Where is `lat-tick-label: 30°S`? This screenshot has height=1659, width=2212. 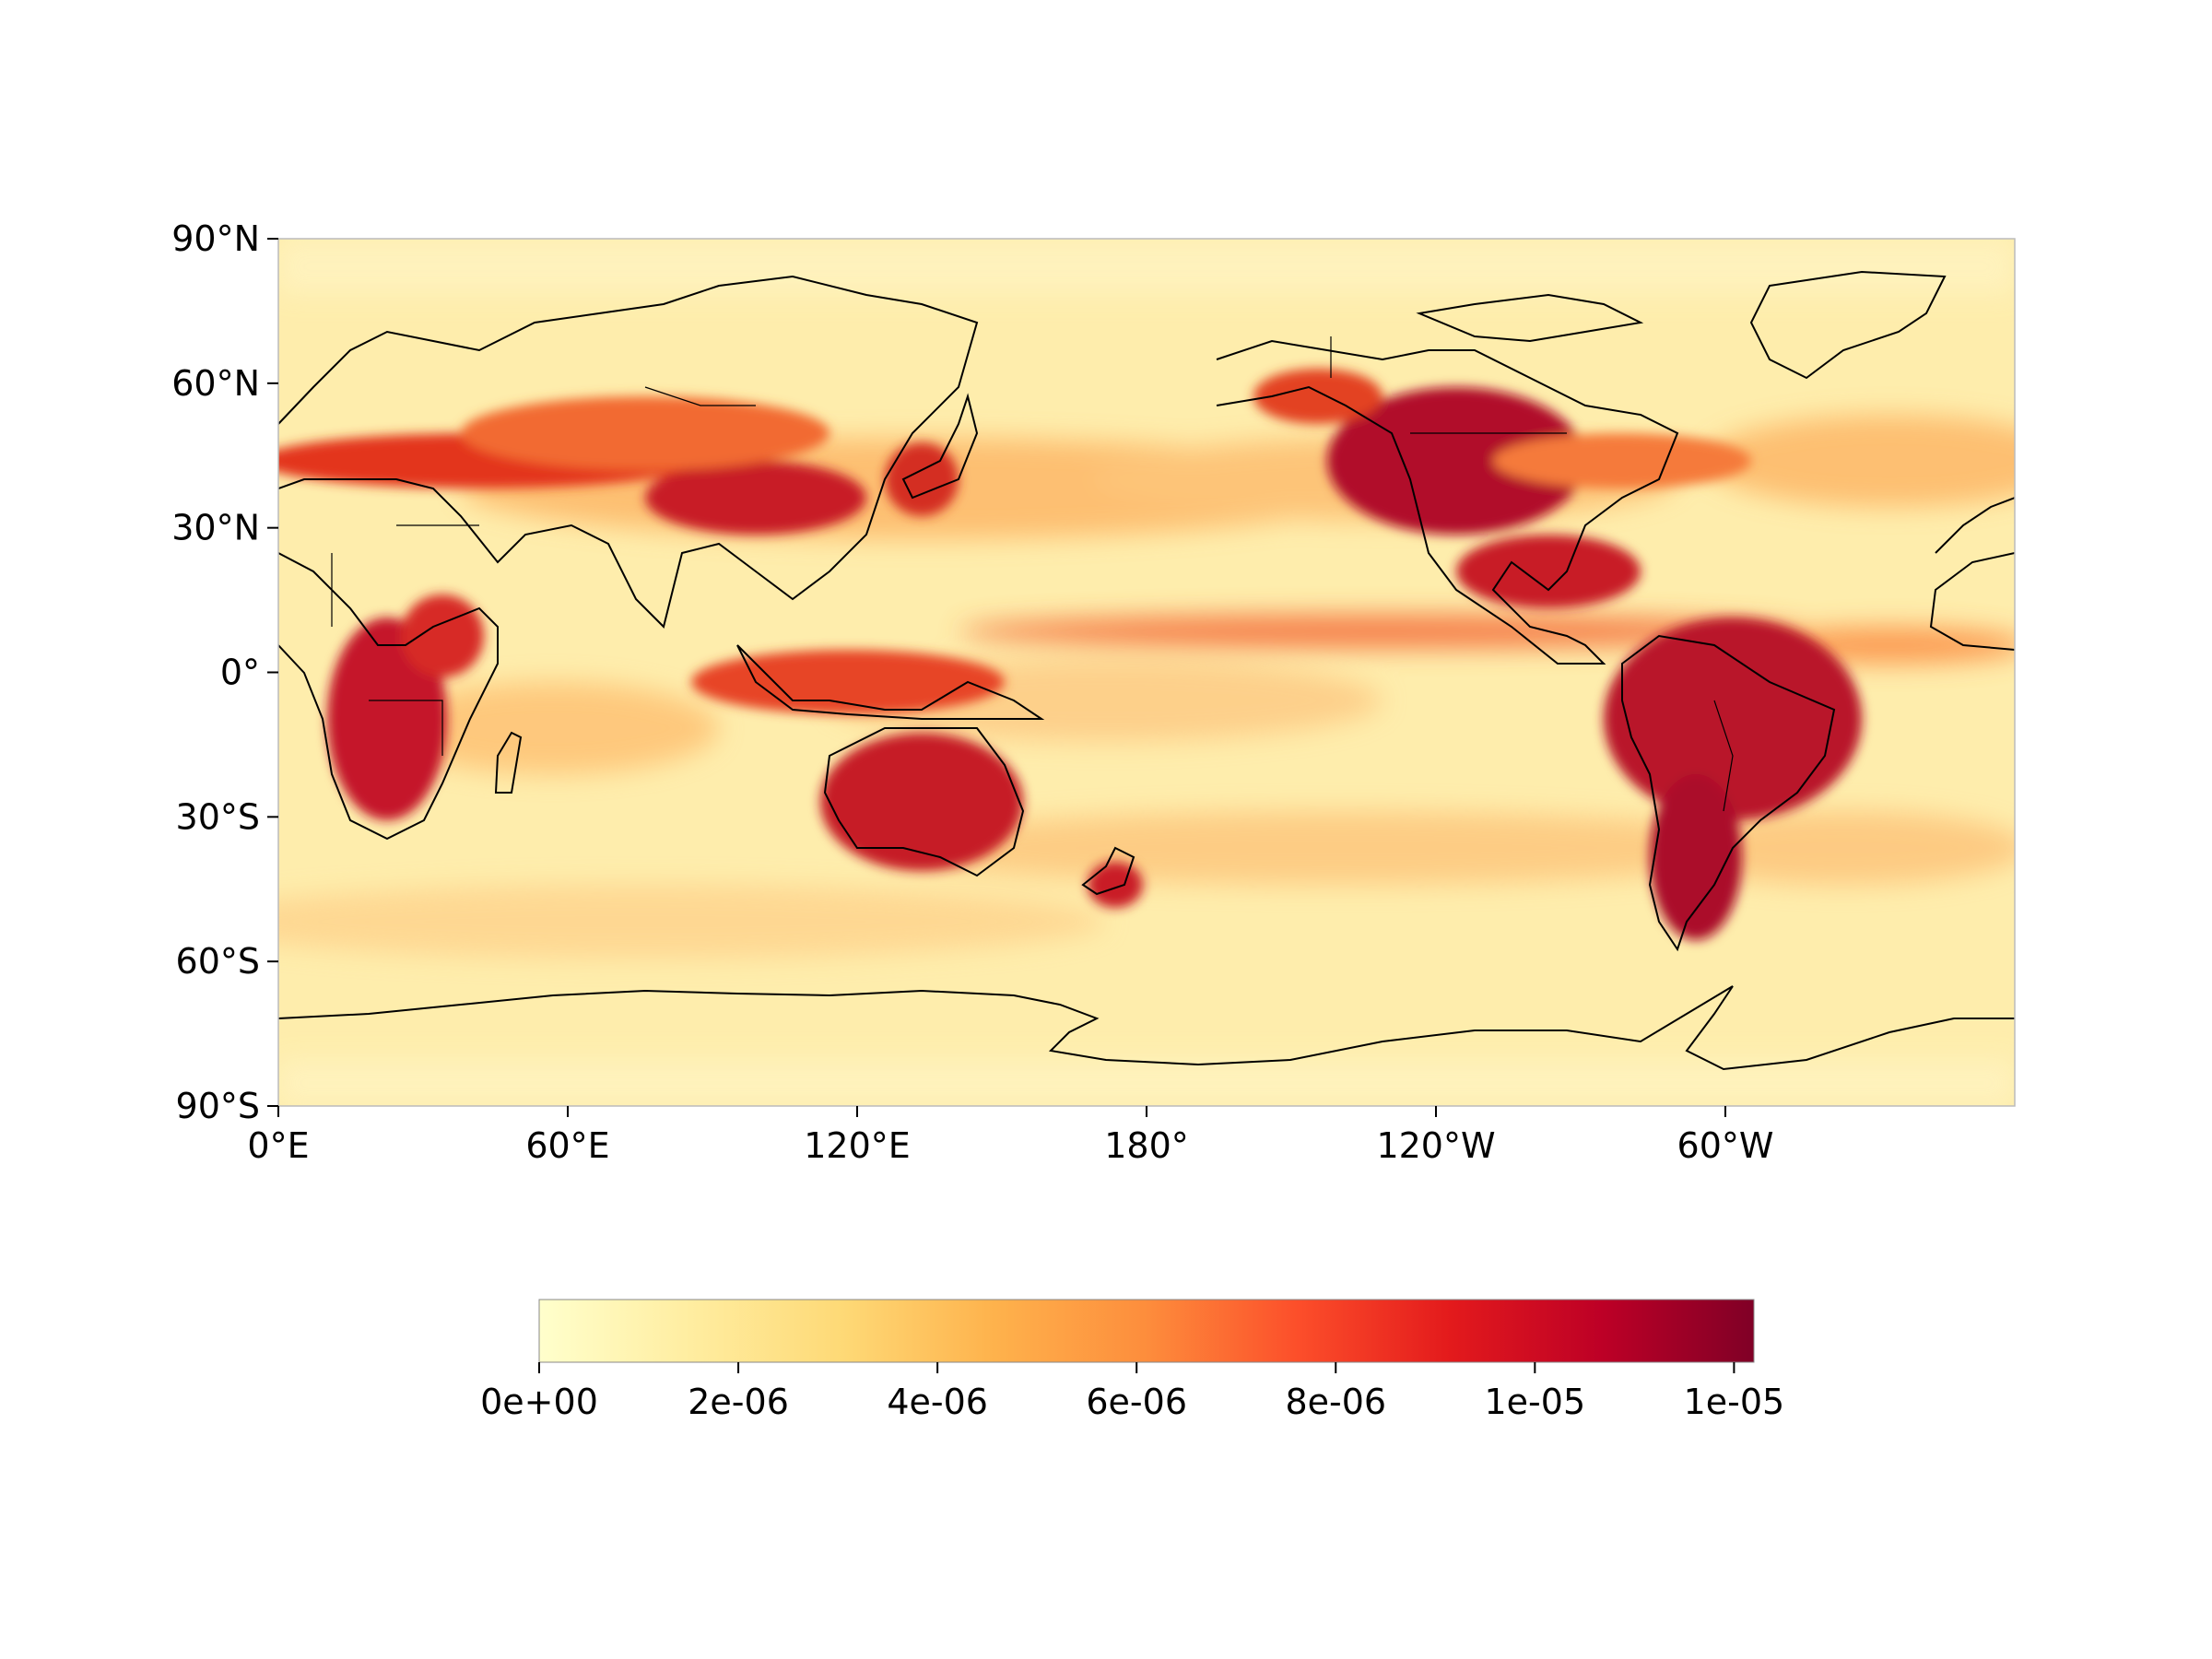
lat-tick-label: 30°S is located at coordinates (218, 816).